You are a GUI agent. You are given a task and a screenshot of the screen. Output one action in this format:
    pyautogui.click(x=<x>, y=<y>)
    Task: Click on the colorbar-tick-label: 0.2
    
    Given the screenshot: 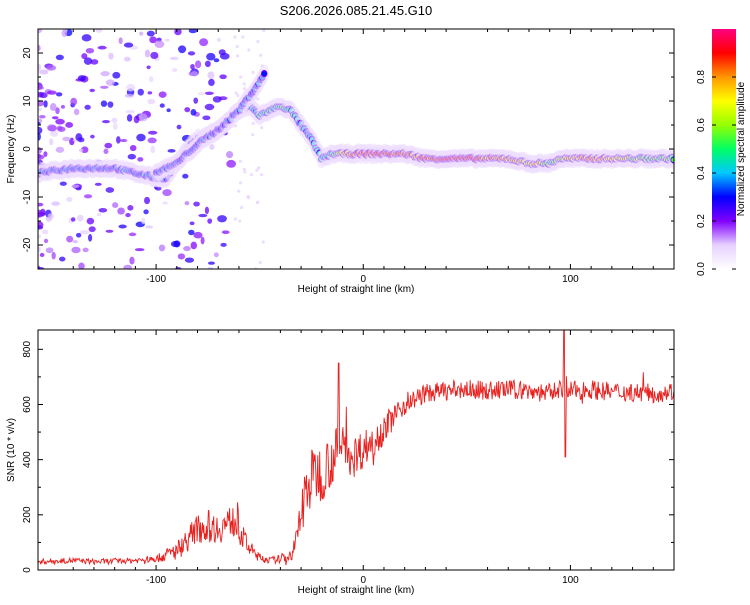 What is the action you would take?
    pyautogui.click(x=701, y=221)
    